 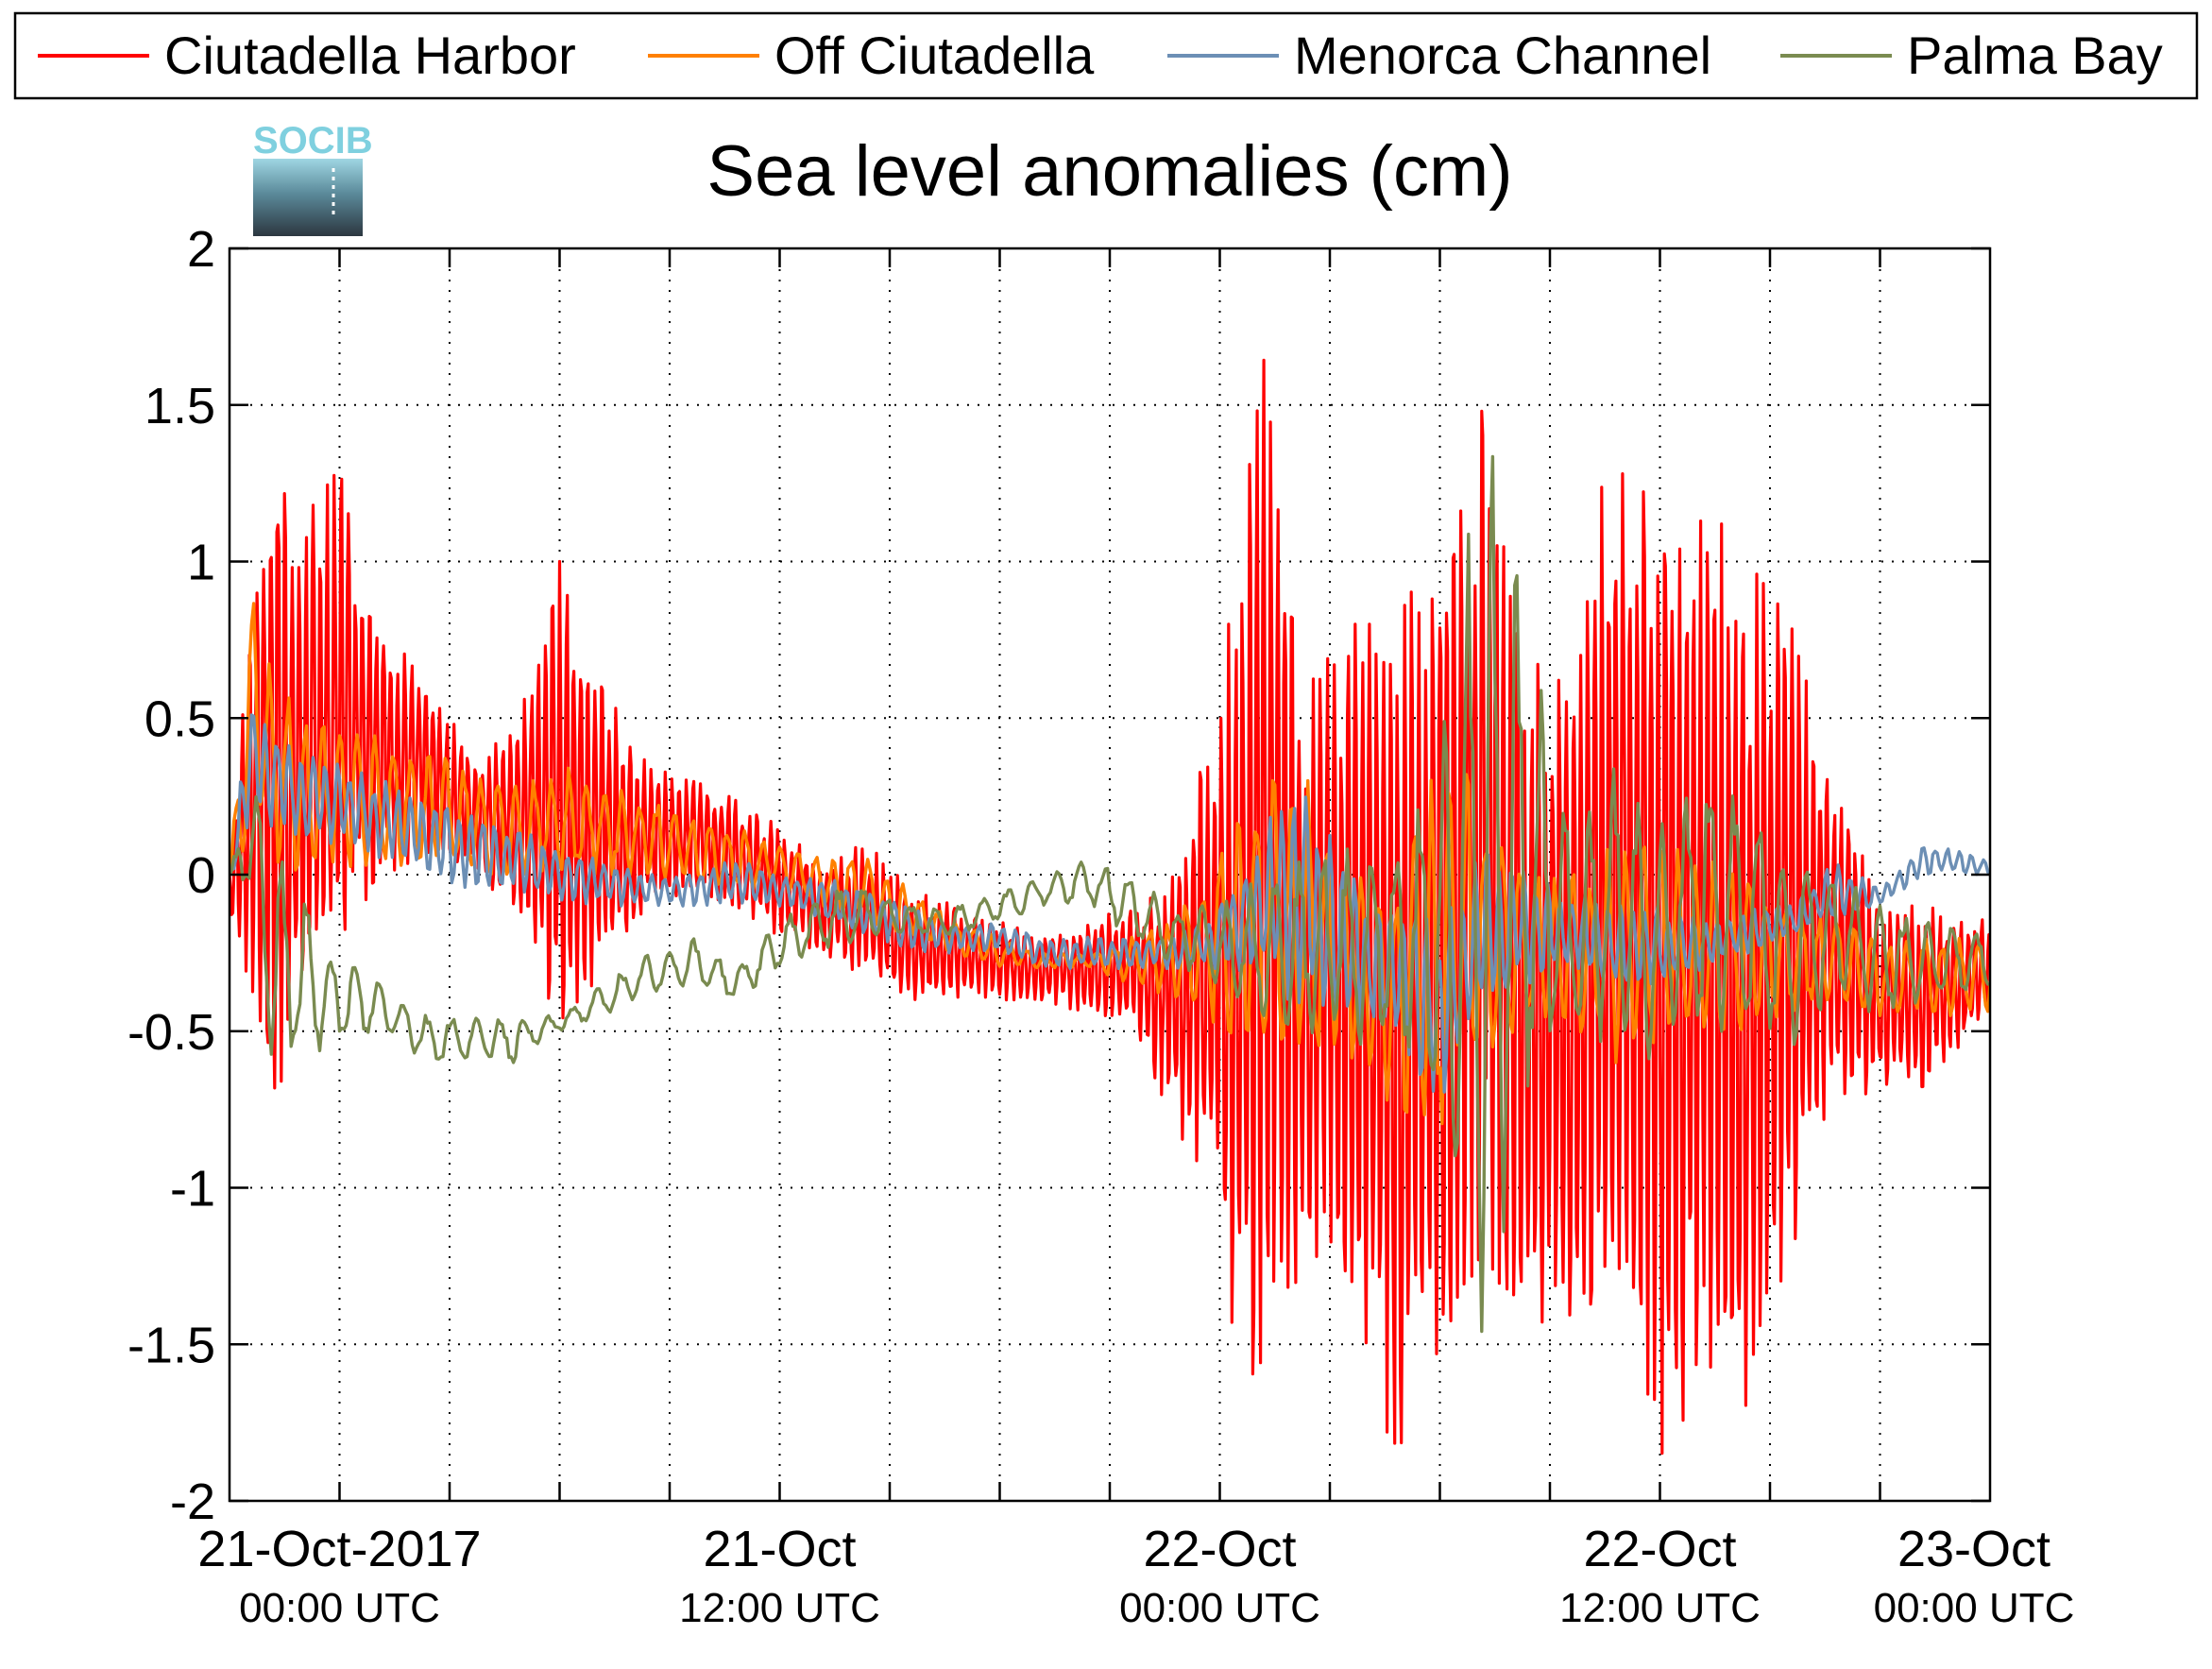 I want to click on y-tick-label: -0.5, so click(x=171, y=1032).